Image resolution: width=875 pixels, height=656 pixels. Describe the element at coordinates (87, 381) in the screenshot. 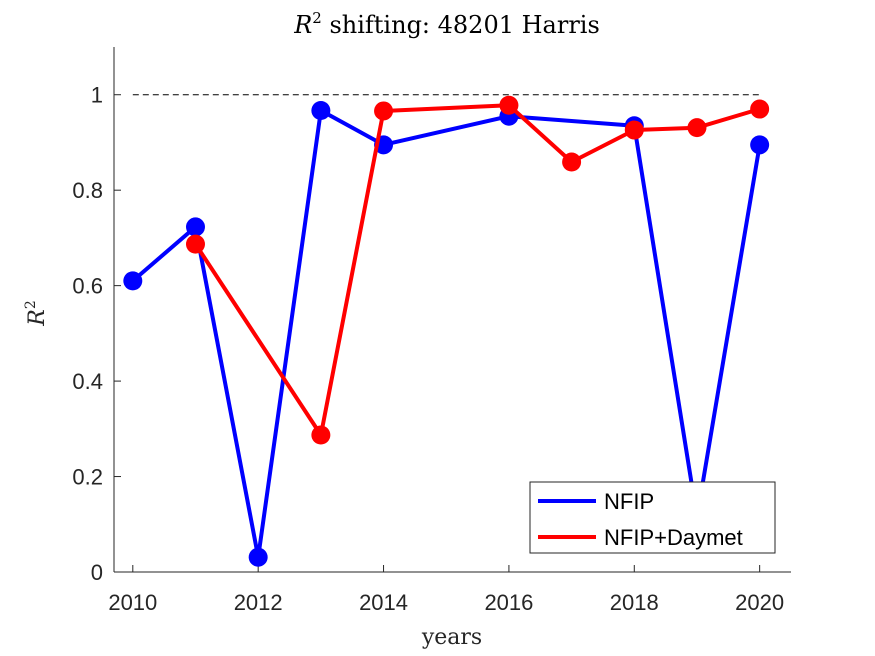

I see `y-tick-label: 0.4` at that location.